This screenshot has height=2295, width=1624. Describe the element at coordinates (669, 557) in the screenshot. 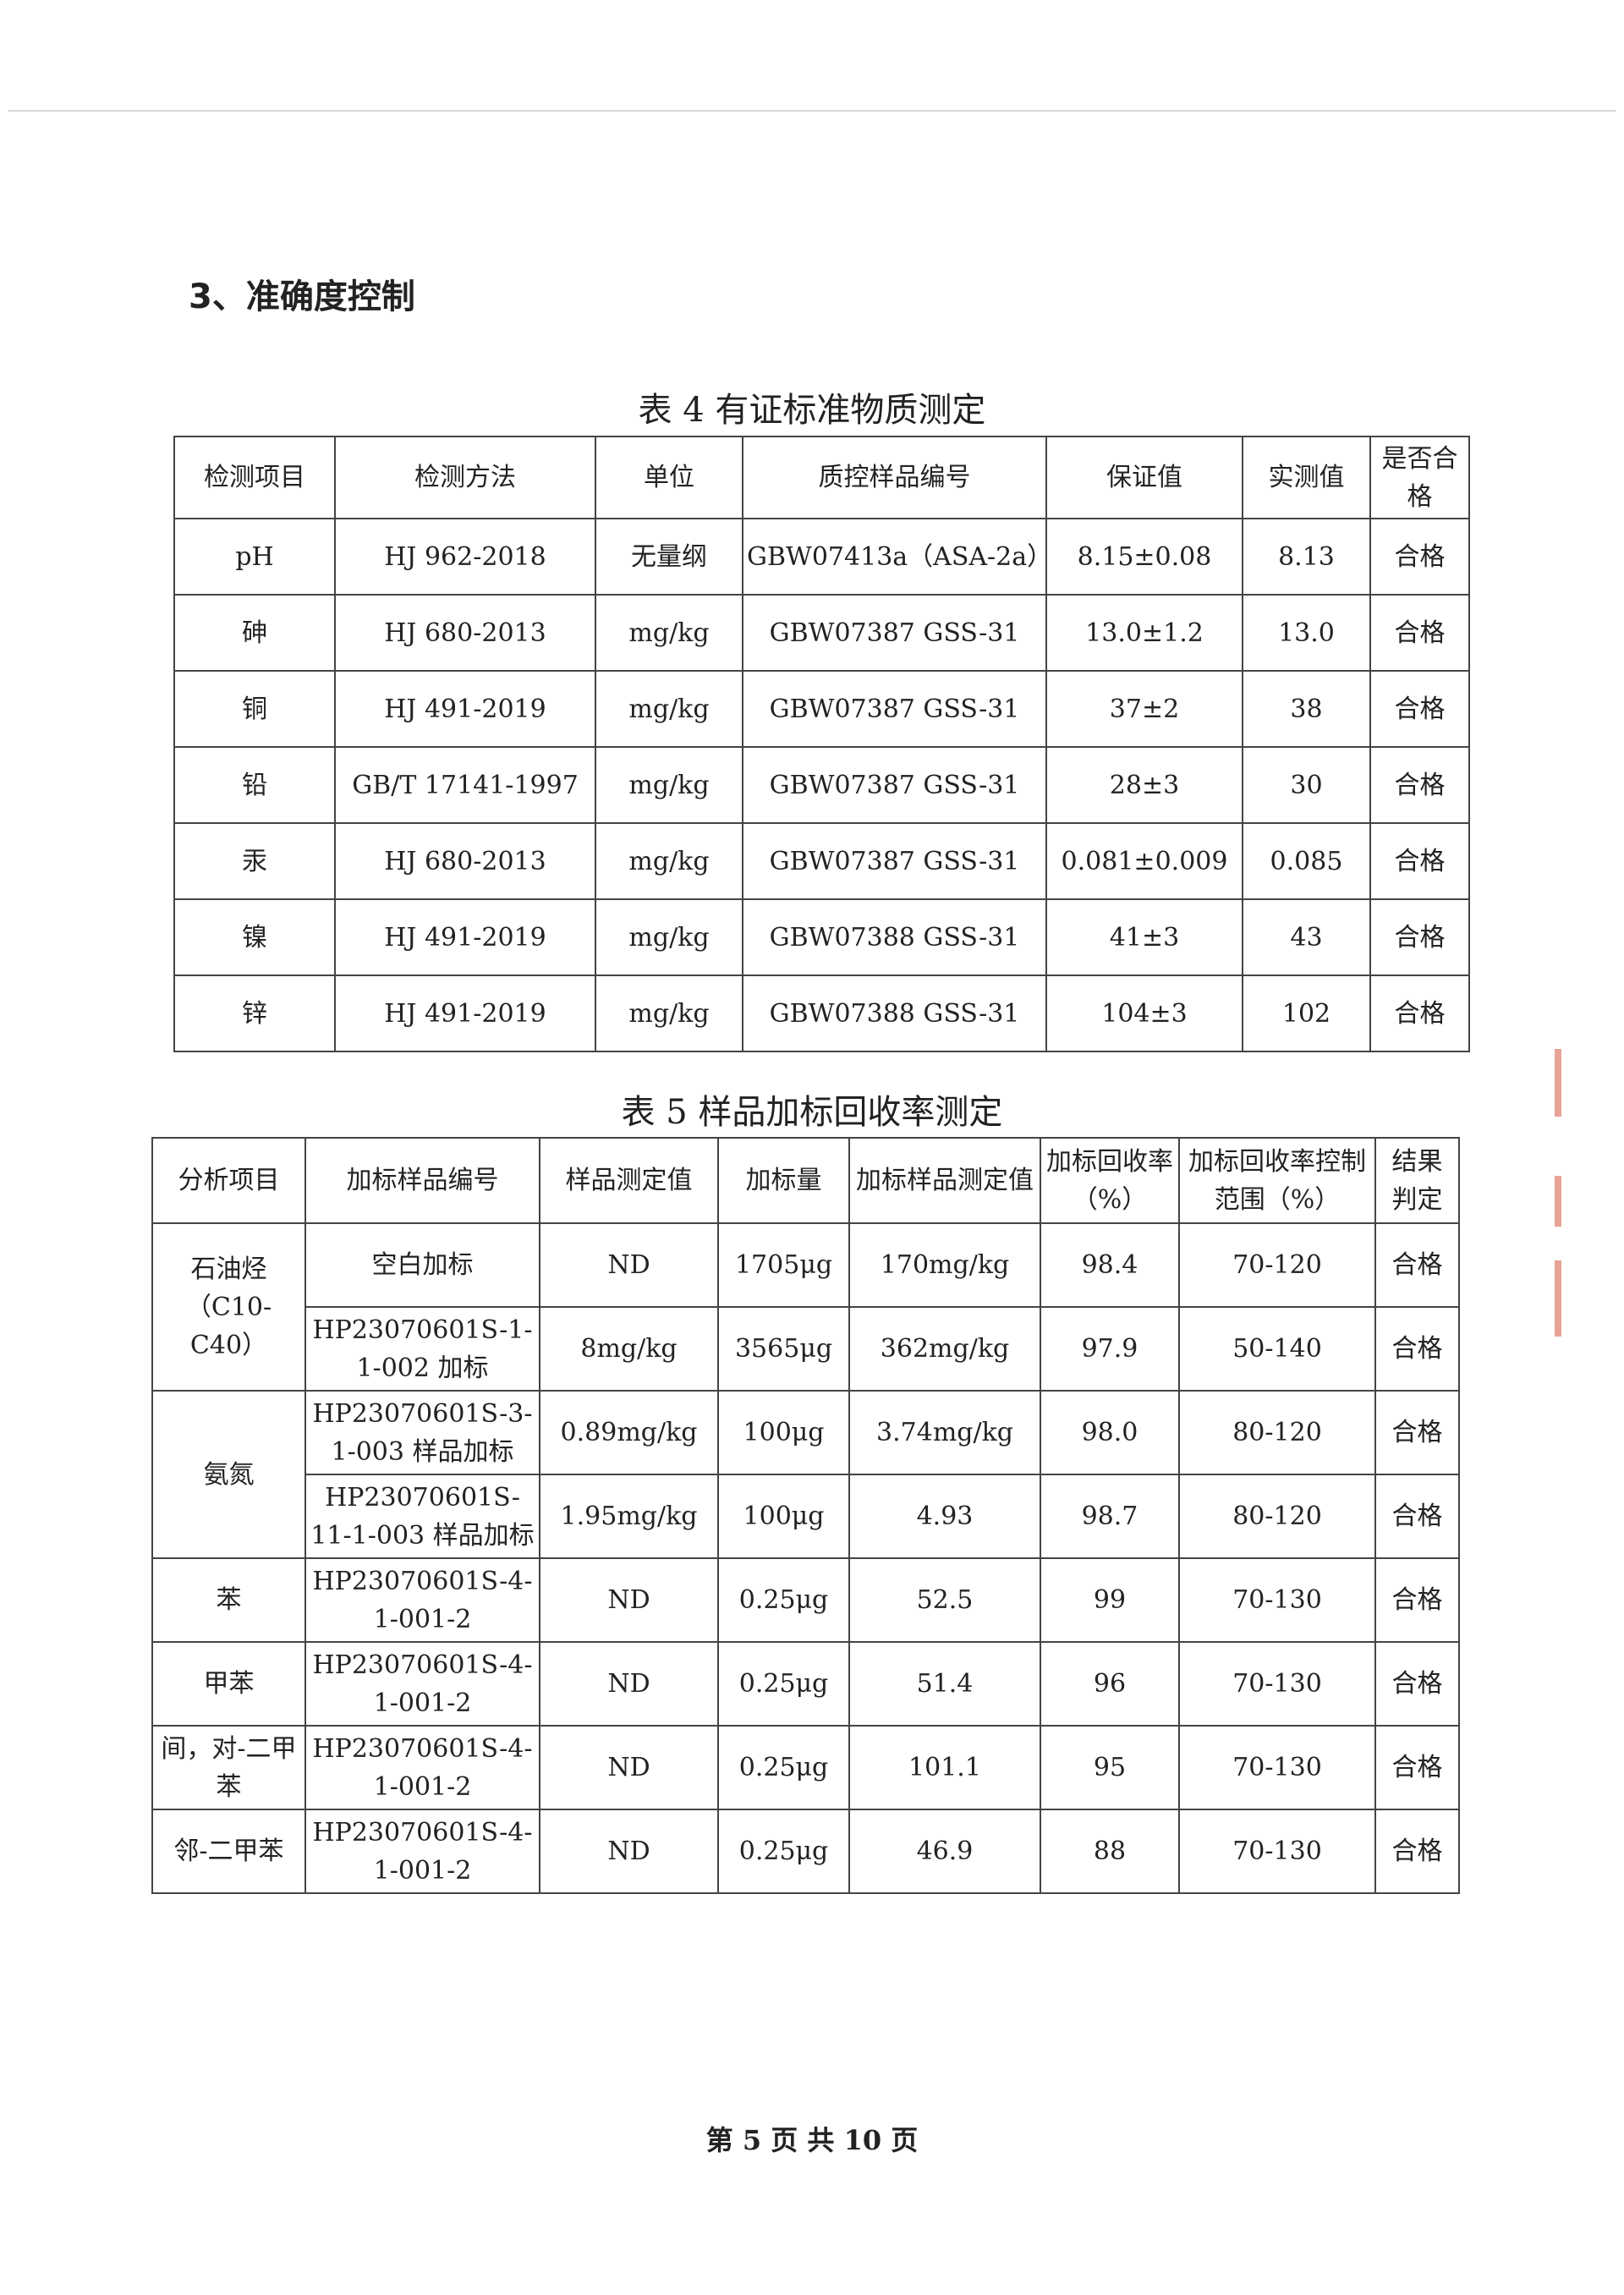

I see `table-cell: 无量纲` at that location.